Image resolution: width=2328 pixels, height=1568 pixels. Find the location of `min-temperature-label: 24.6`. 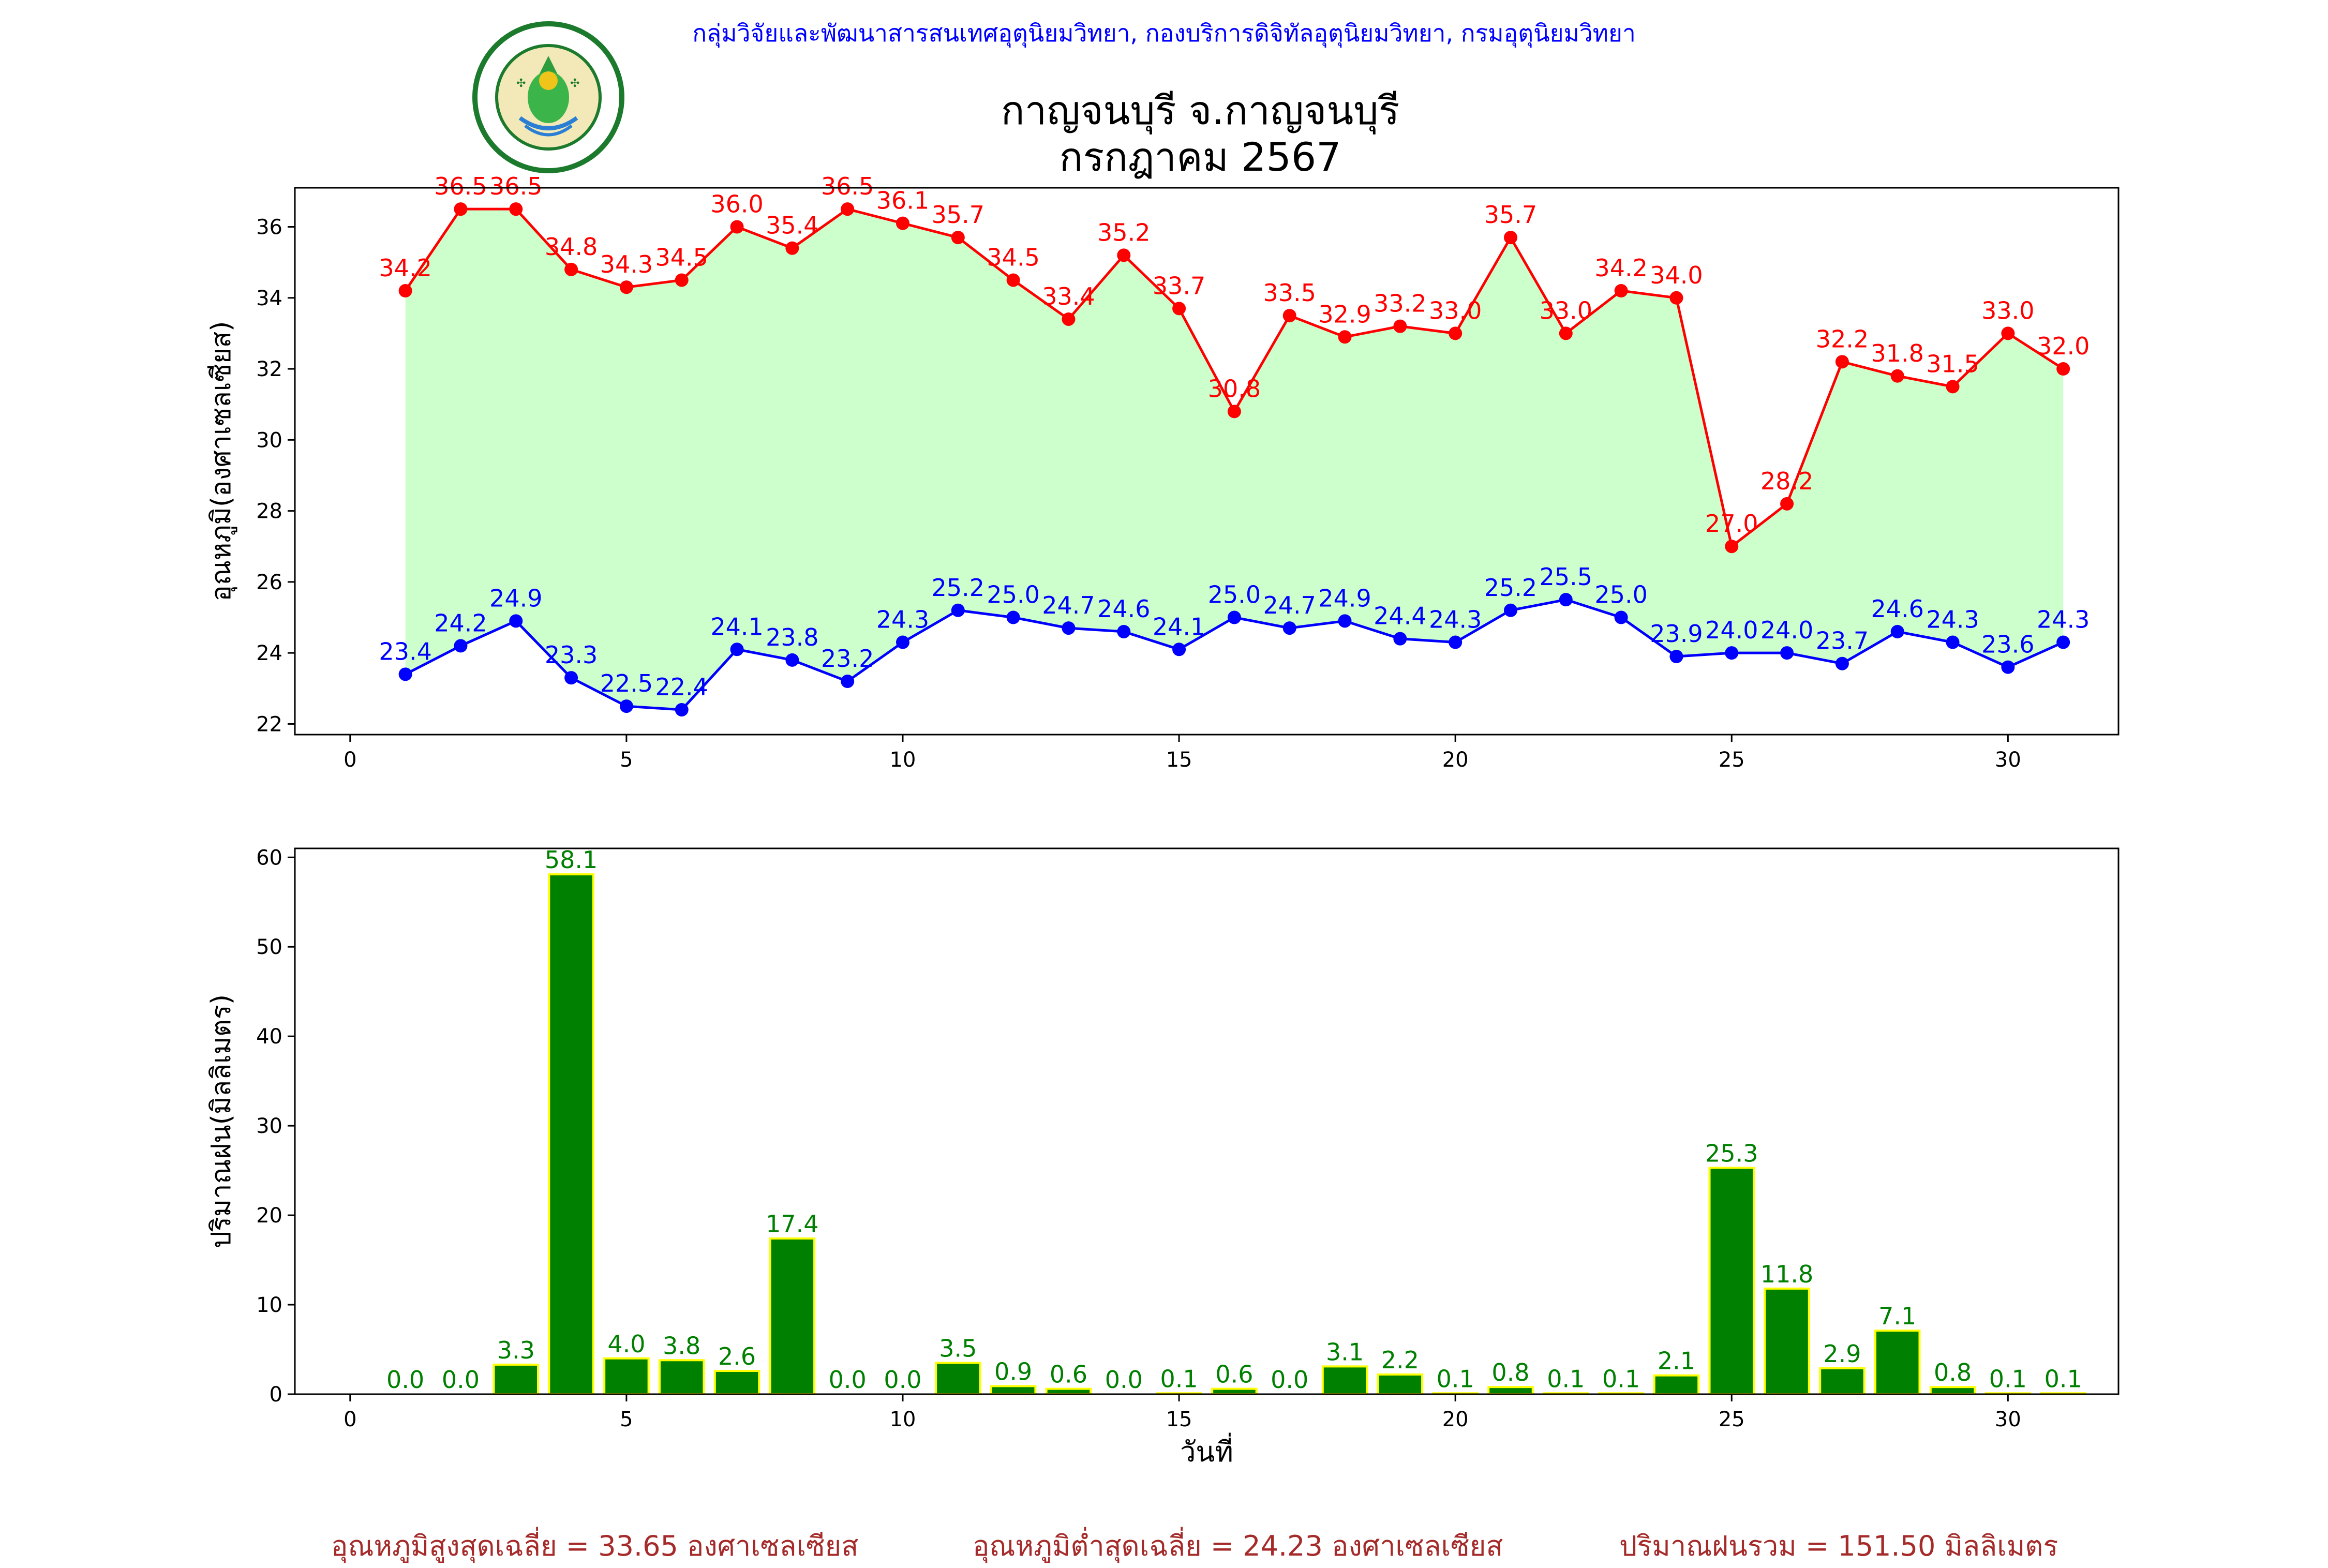

min-temperature-label: 24.6 is located at coordinates (1897, 609).